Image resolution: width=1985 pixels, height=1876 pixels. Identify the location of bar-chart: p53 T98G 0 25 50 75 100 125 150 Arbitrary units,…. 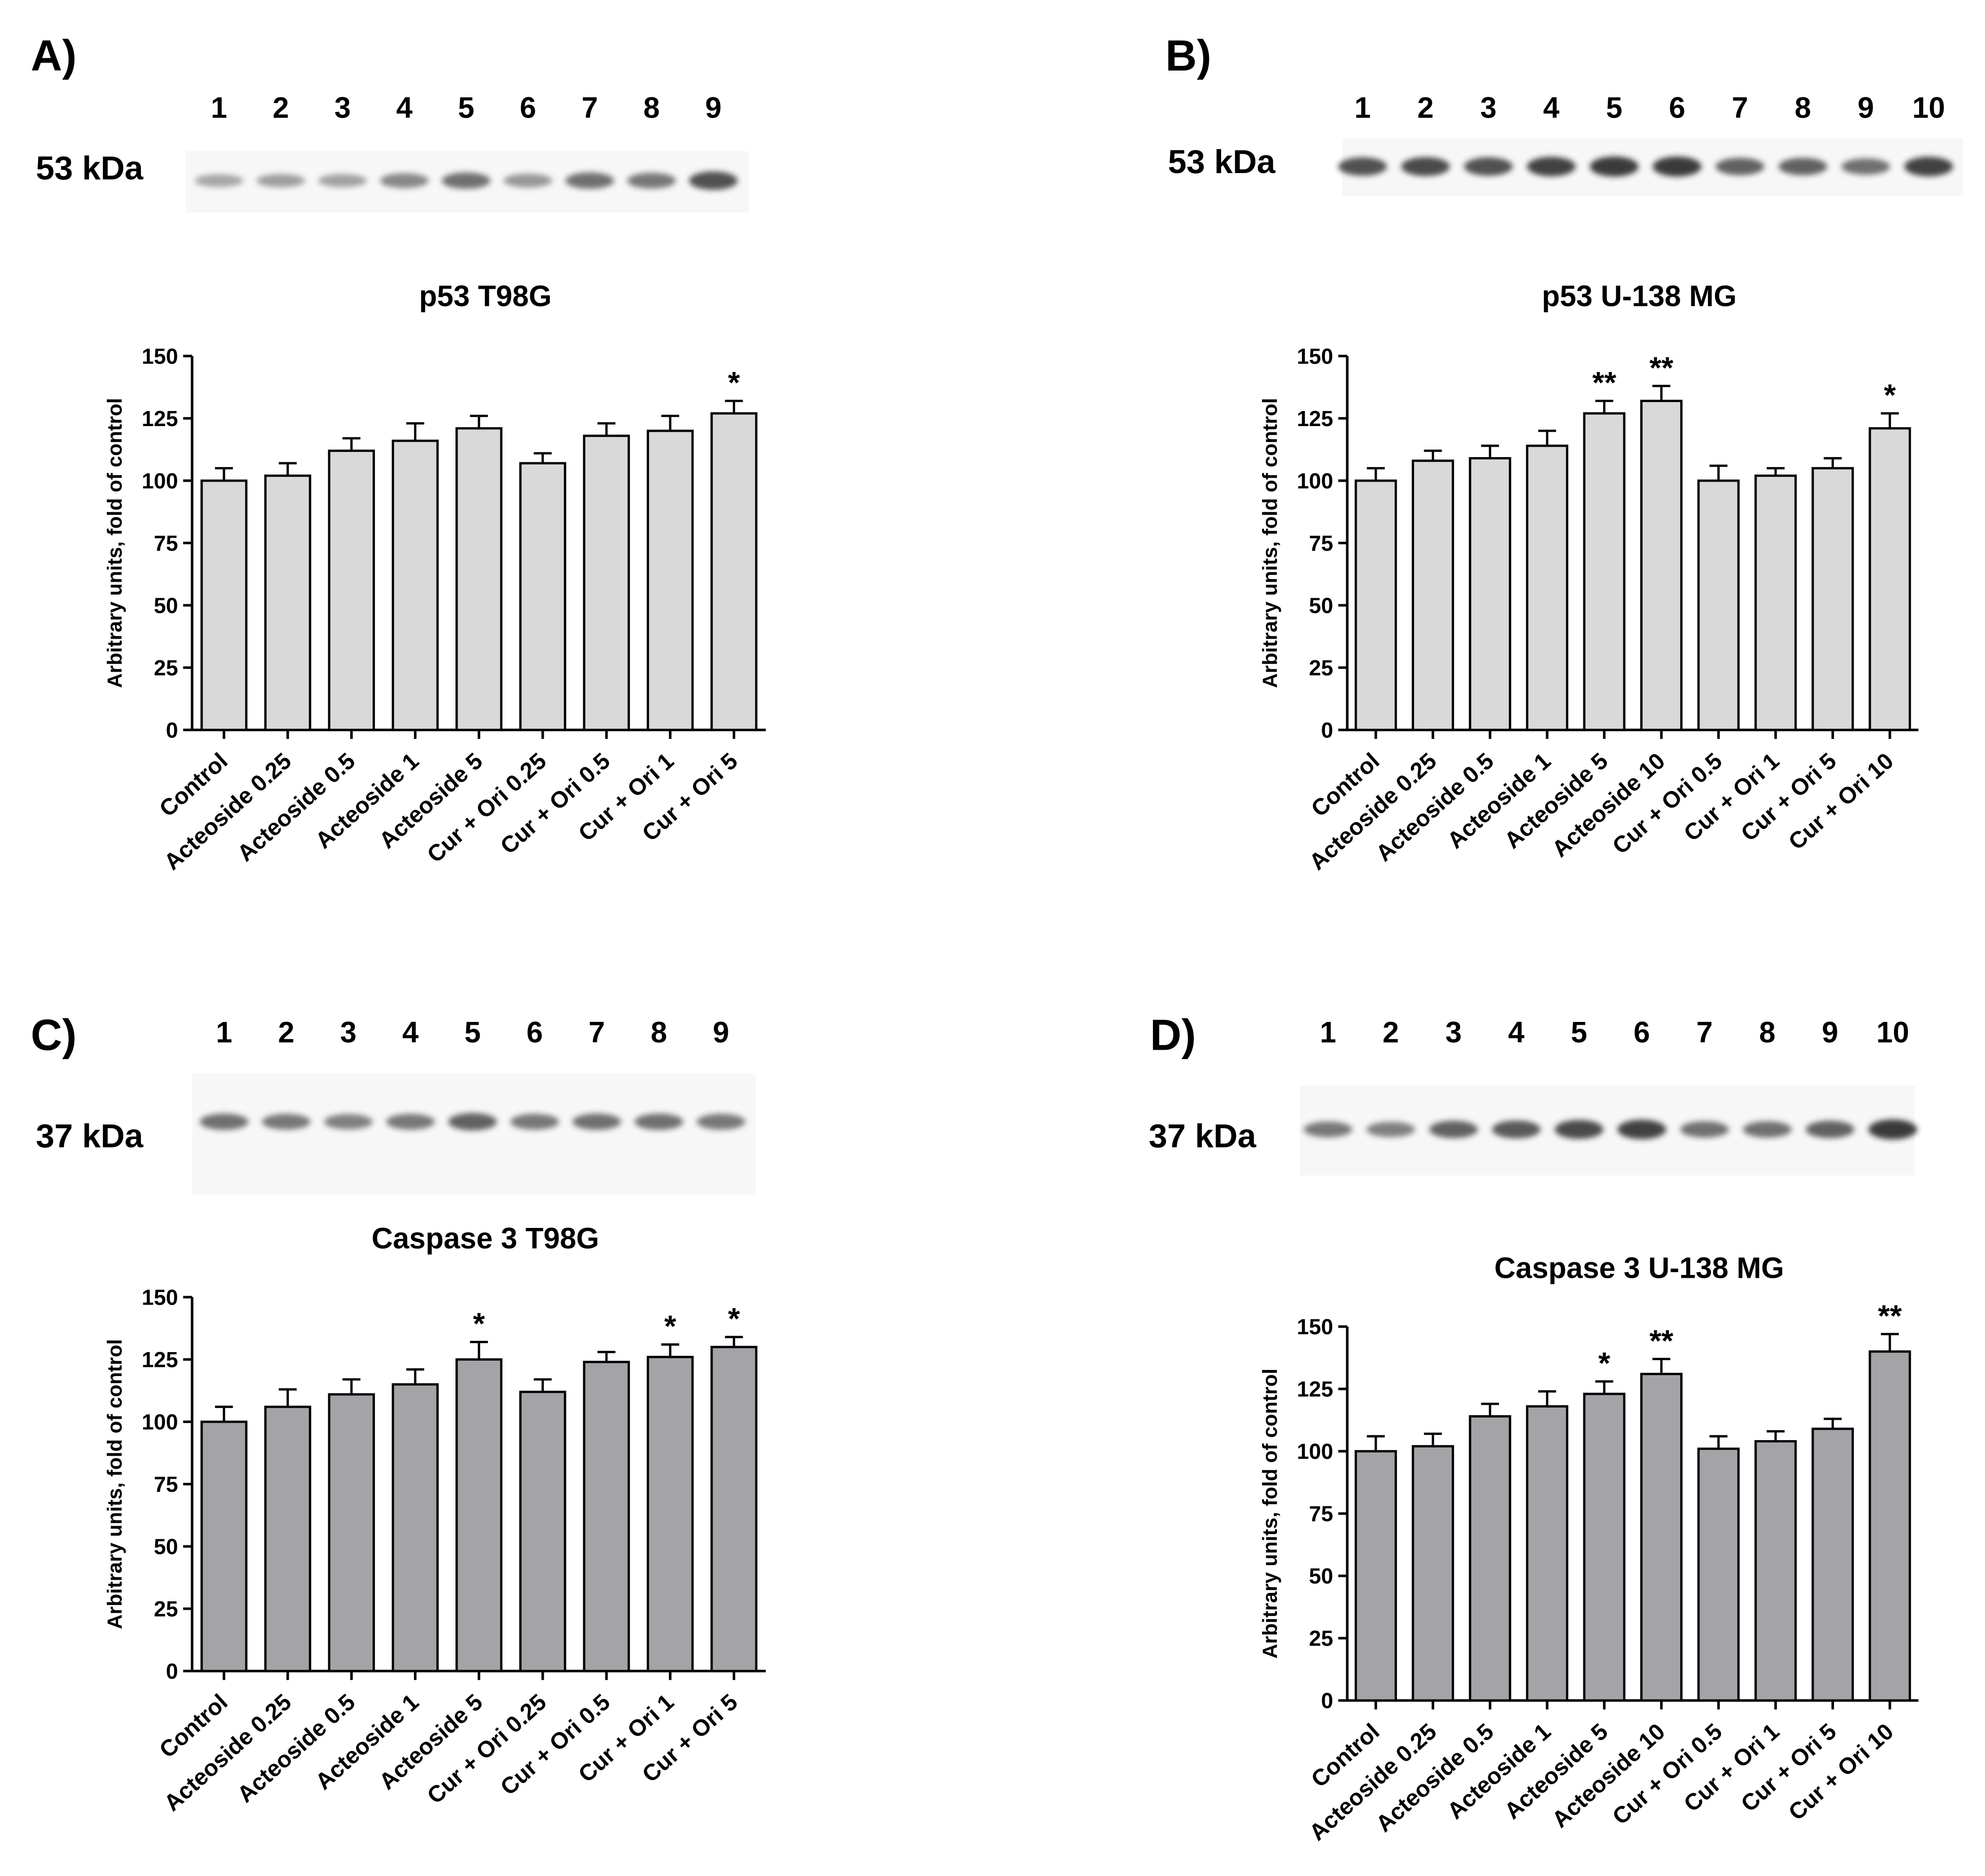
(435, 578).